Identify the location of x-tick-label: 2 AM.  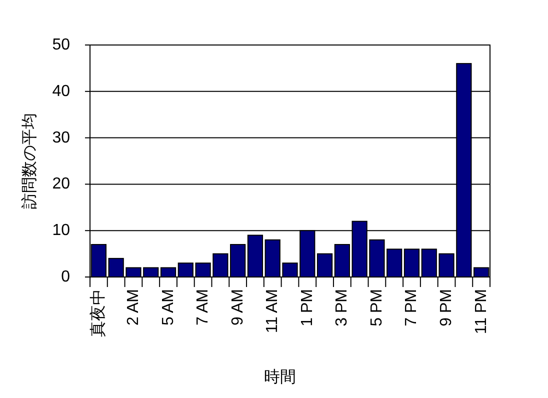
(133, 307).